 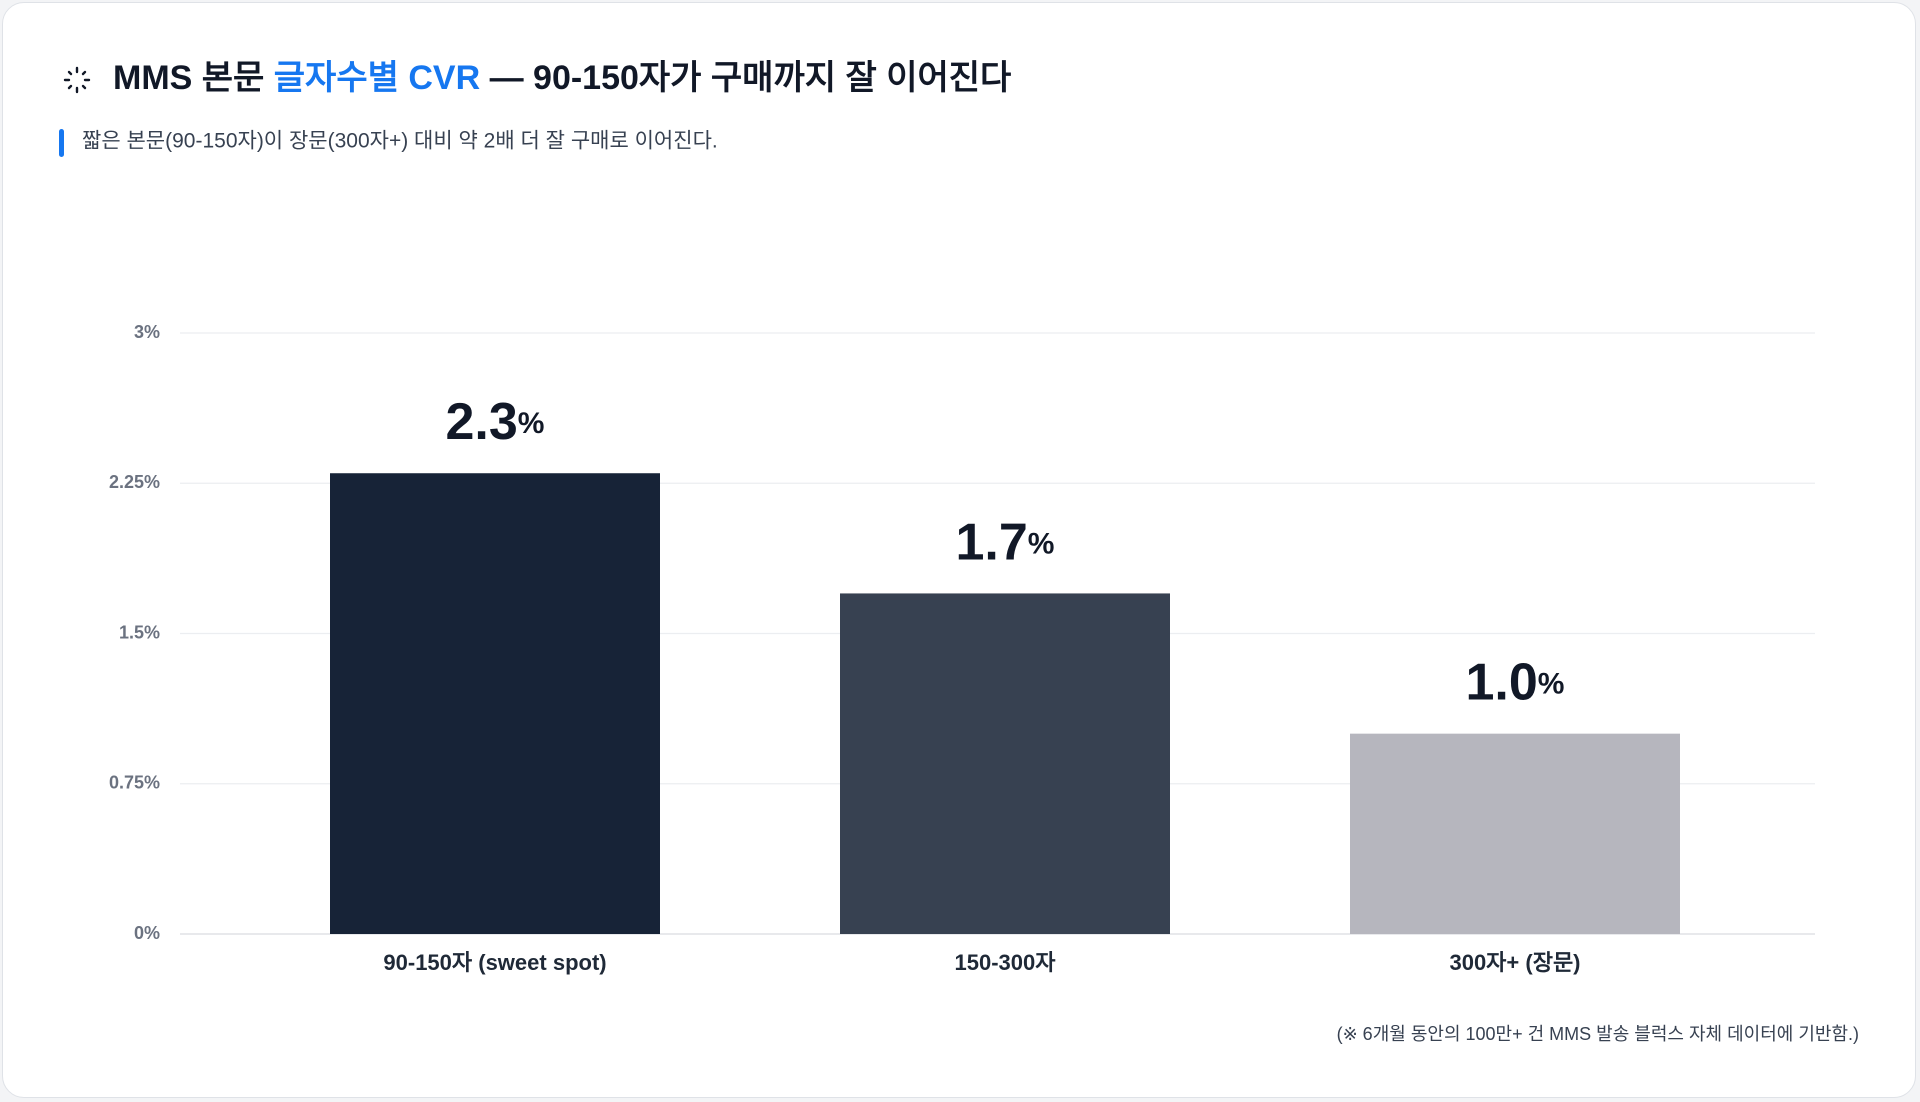 I want to click on value-number: 1.7, so click(x=992, y=542).